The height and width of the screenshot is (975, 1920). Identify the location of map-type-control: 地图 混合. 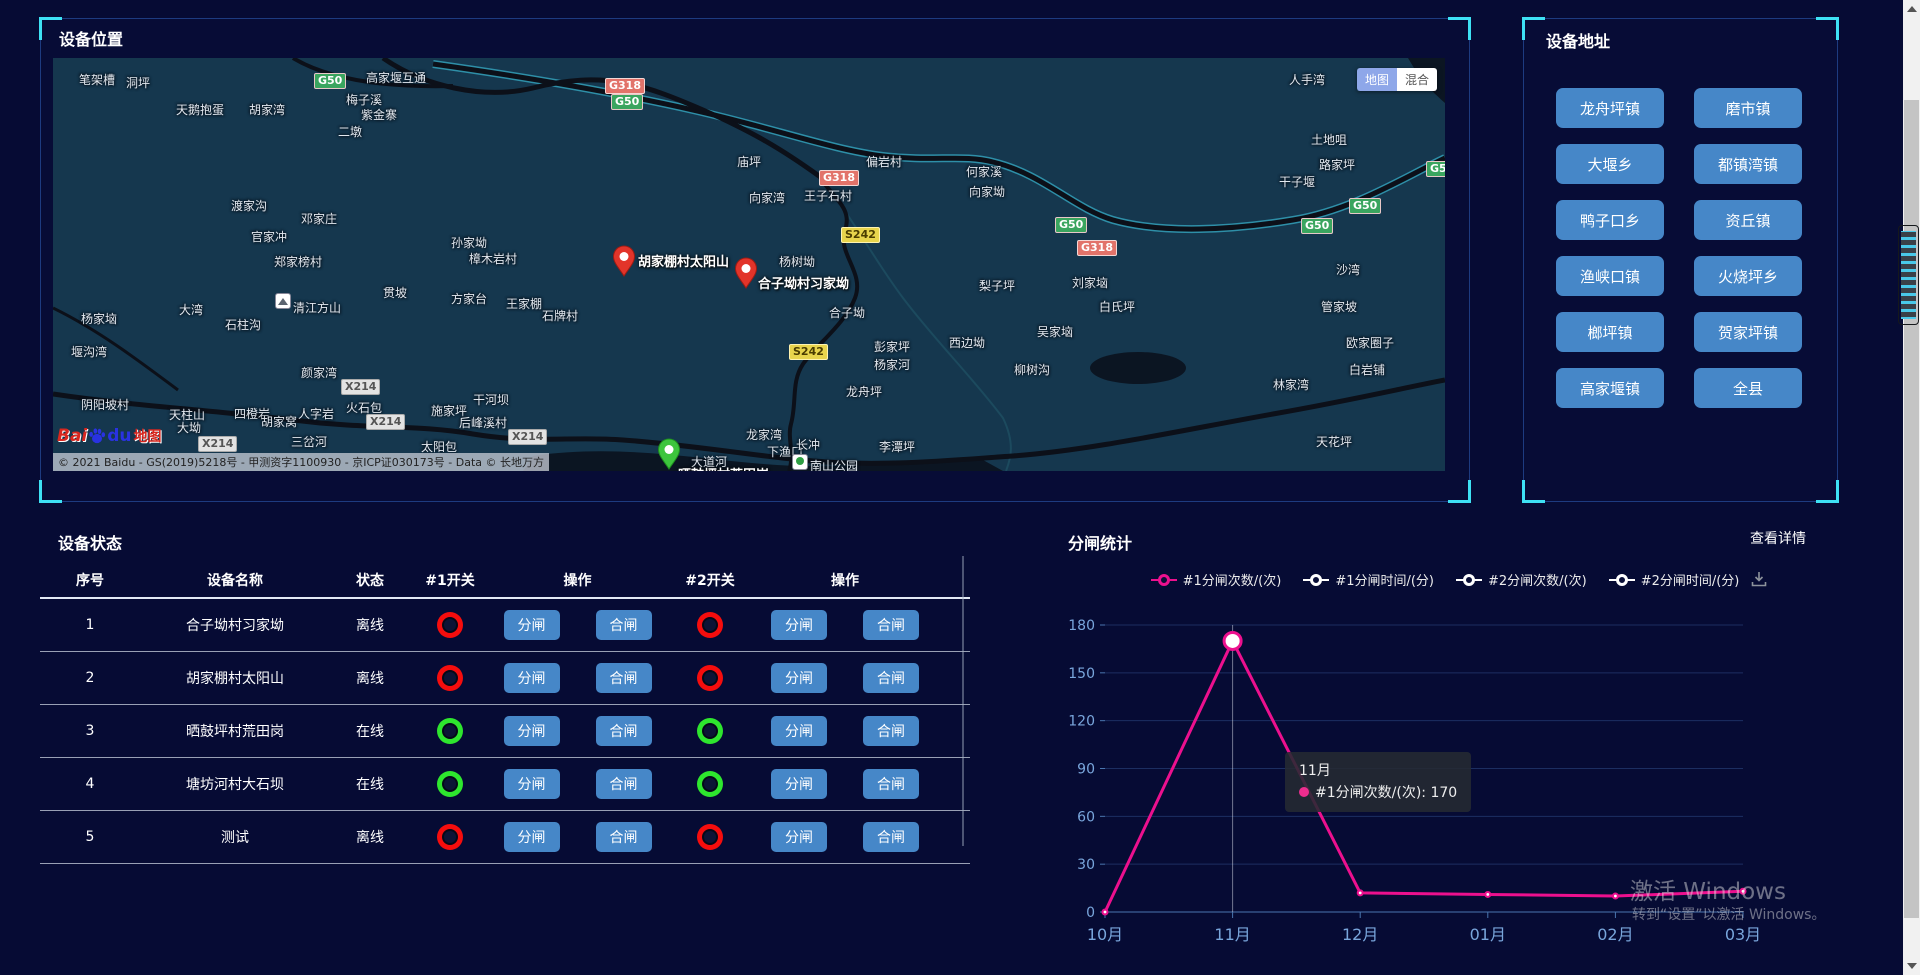
(1397, 79).